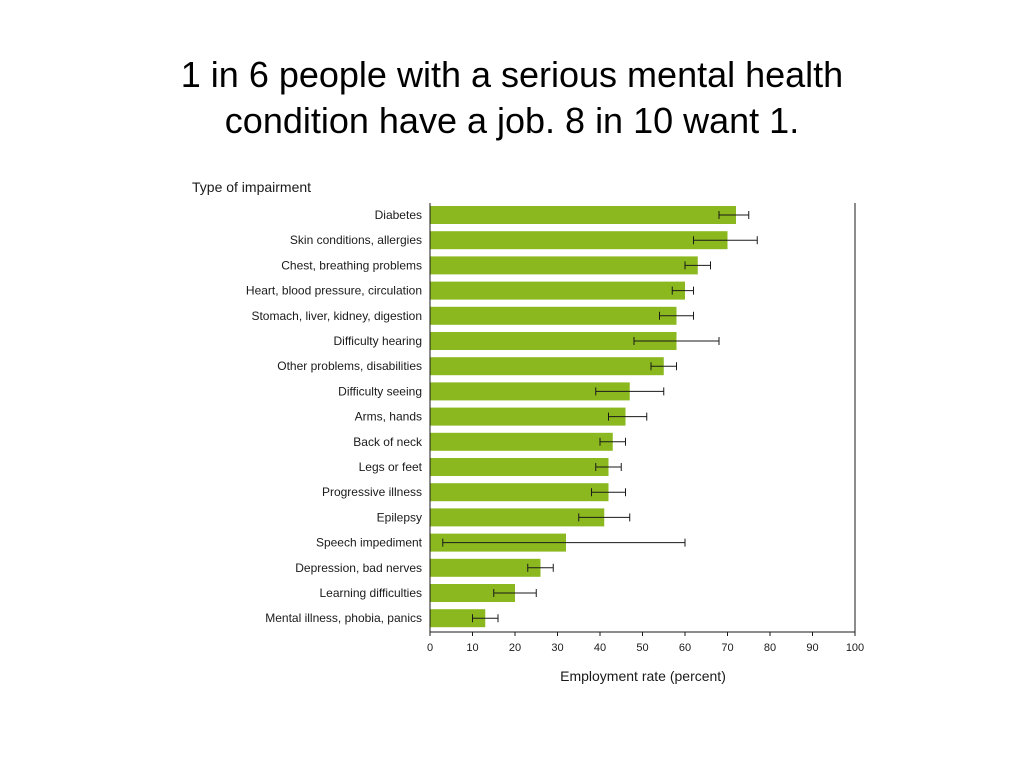 The width and height of the screenshot is (1024, 768). Describe the element at coordinates (685, 648) in the screenshot. I see `x-tick-label: 60` at that location.